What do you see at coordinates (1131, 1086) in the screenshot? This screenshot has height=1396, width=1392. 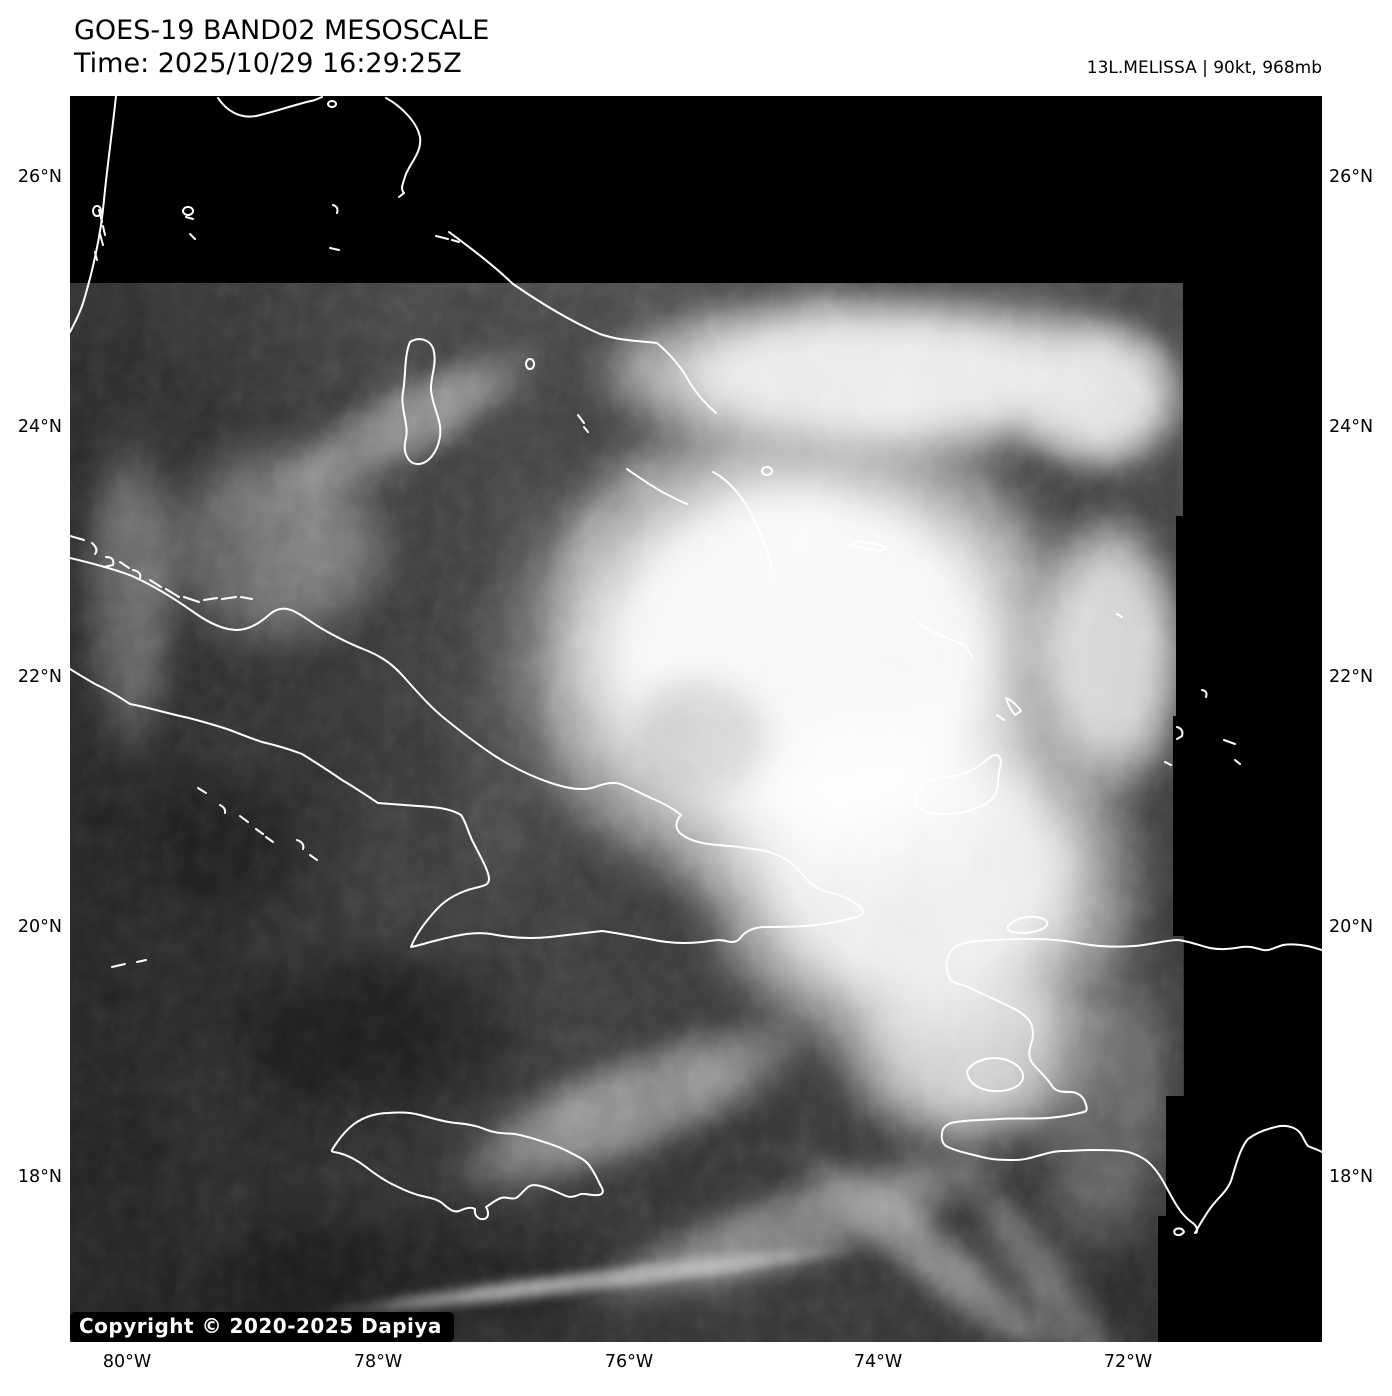 I see `coastline-hispaniola` at bounding box center [1131, 1086].